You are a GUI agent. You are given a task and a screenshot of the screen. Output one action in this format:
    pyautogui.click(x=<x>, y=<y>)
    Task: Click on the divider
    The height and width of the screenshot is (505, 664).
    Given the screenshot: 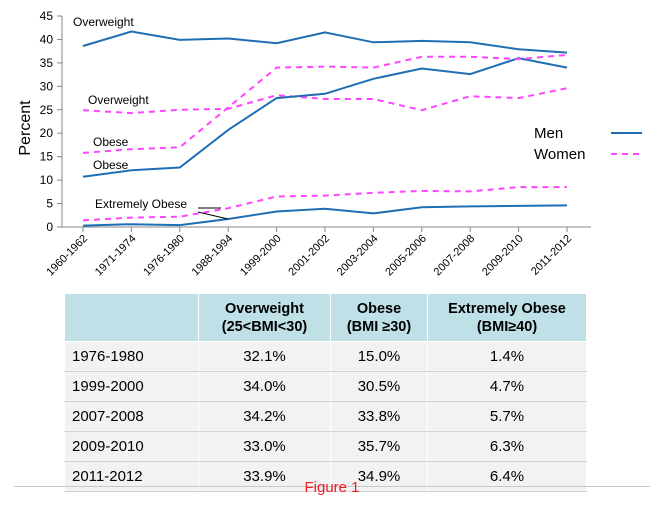 What is the action you would take?
    pyautogui.click(x=332, y=486)
    